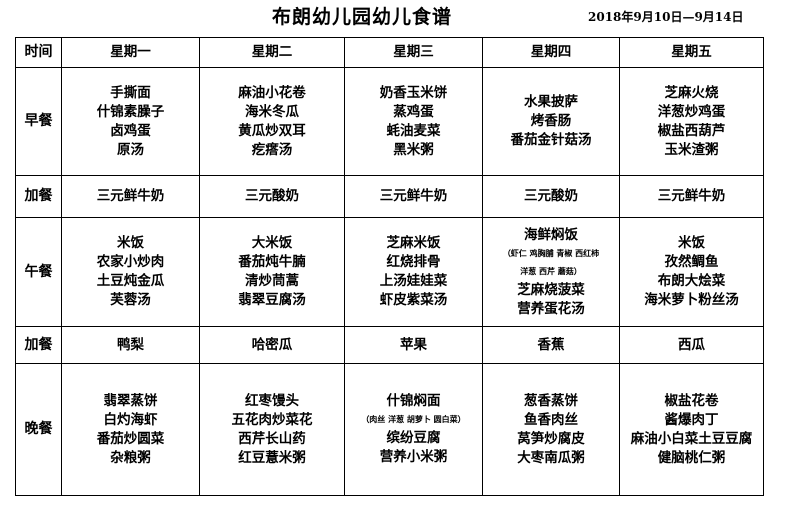  Describe the element at coordinates (272, 243) in the screenshot. I see `dish-item: 大米饭` at that location.